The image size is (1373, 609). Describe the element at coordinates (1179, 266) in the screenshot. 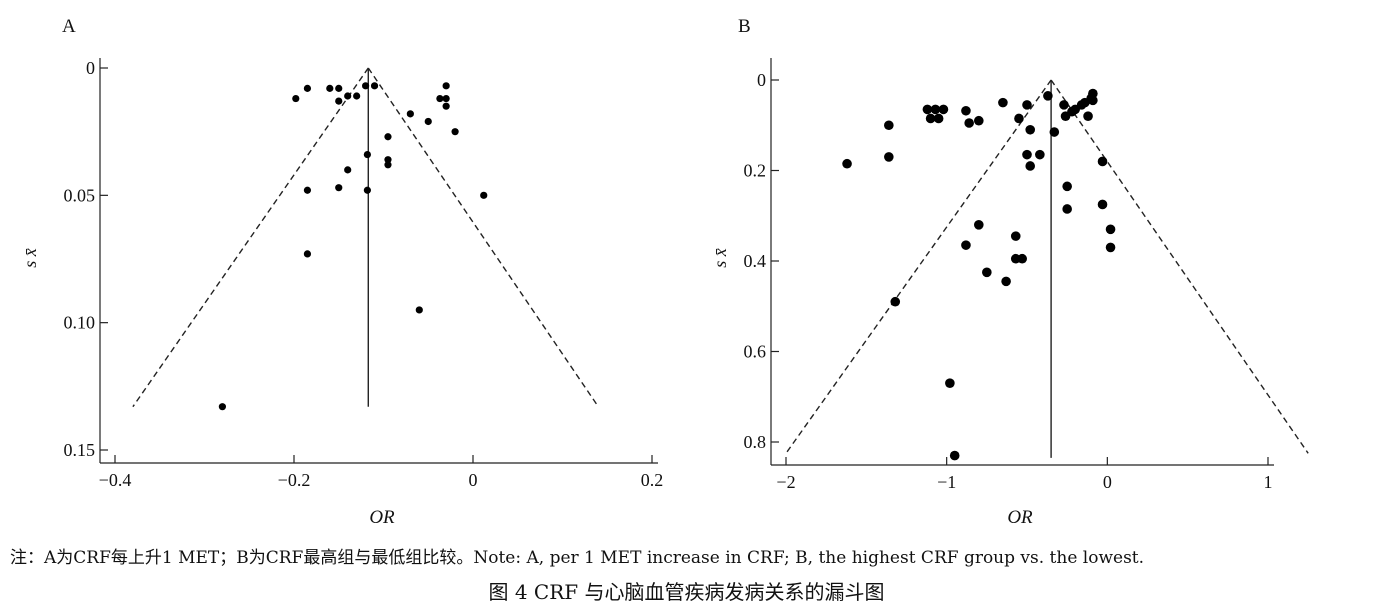

I see `panel-b-funnel-right-boundary` at that location.